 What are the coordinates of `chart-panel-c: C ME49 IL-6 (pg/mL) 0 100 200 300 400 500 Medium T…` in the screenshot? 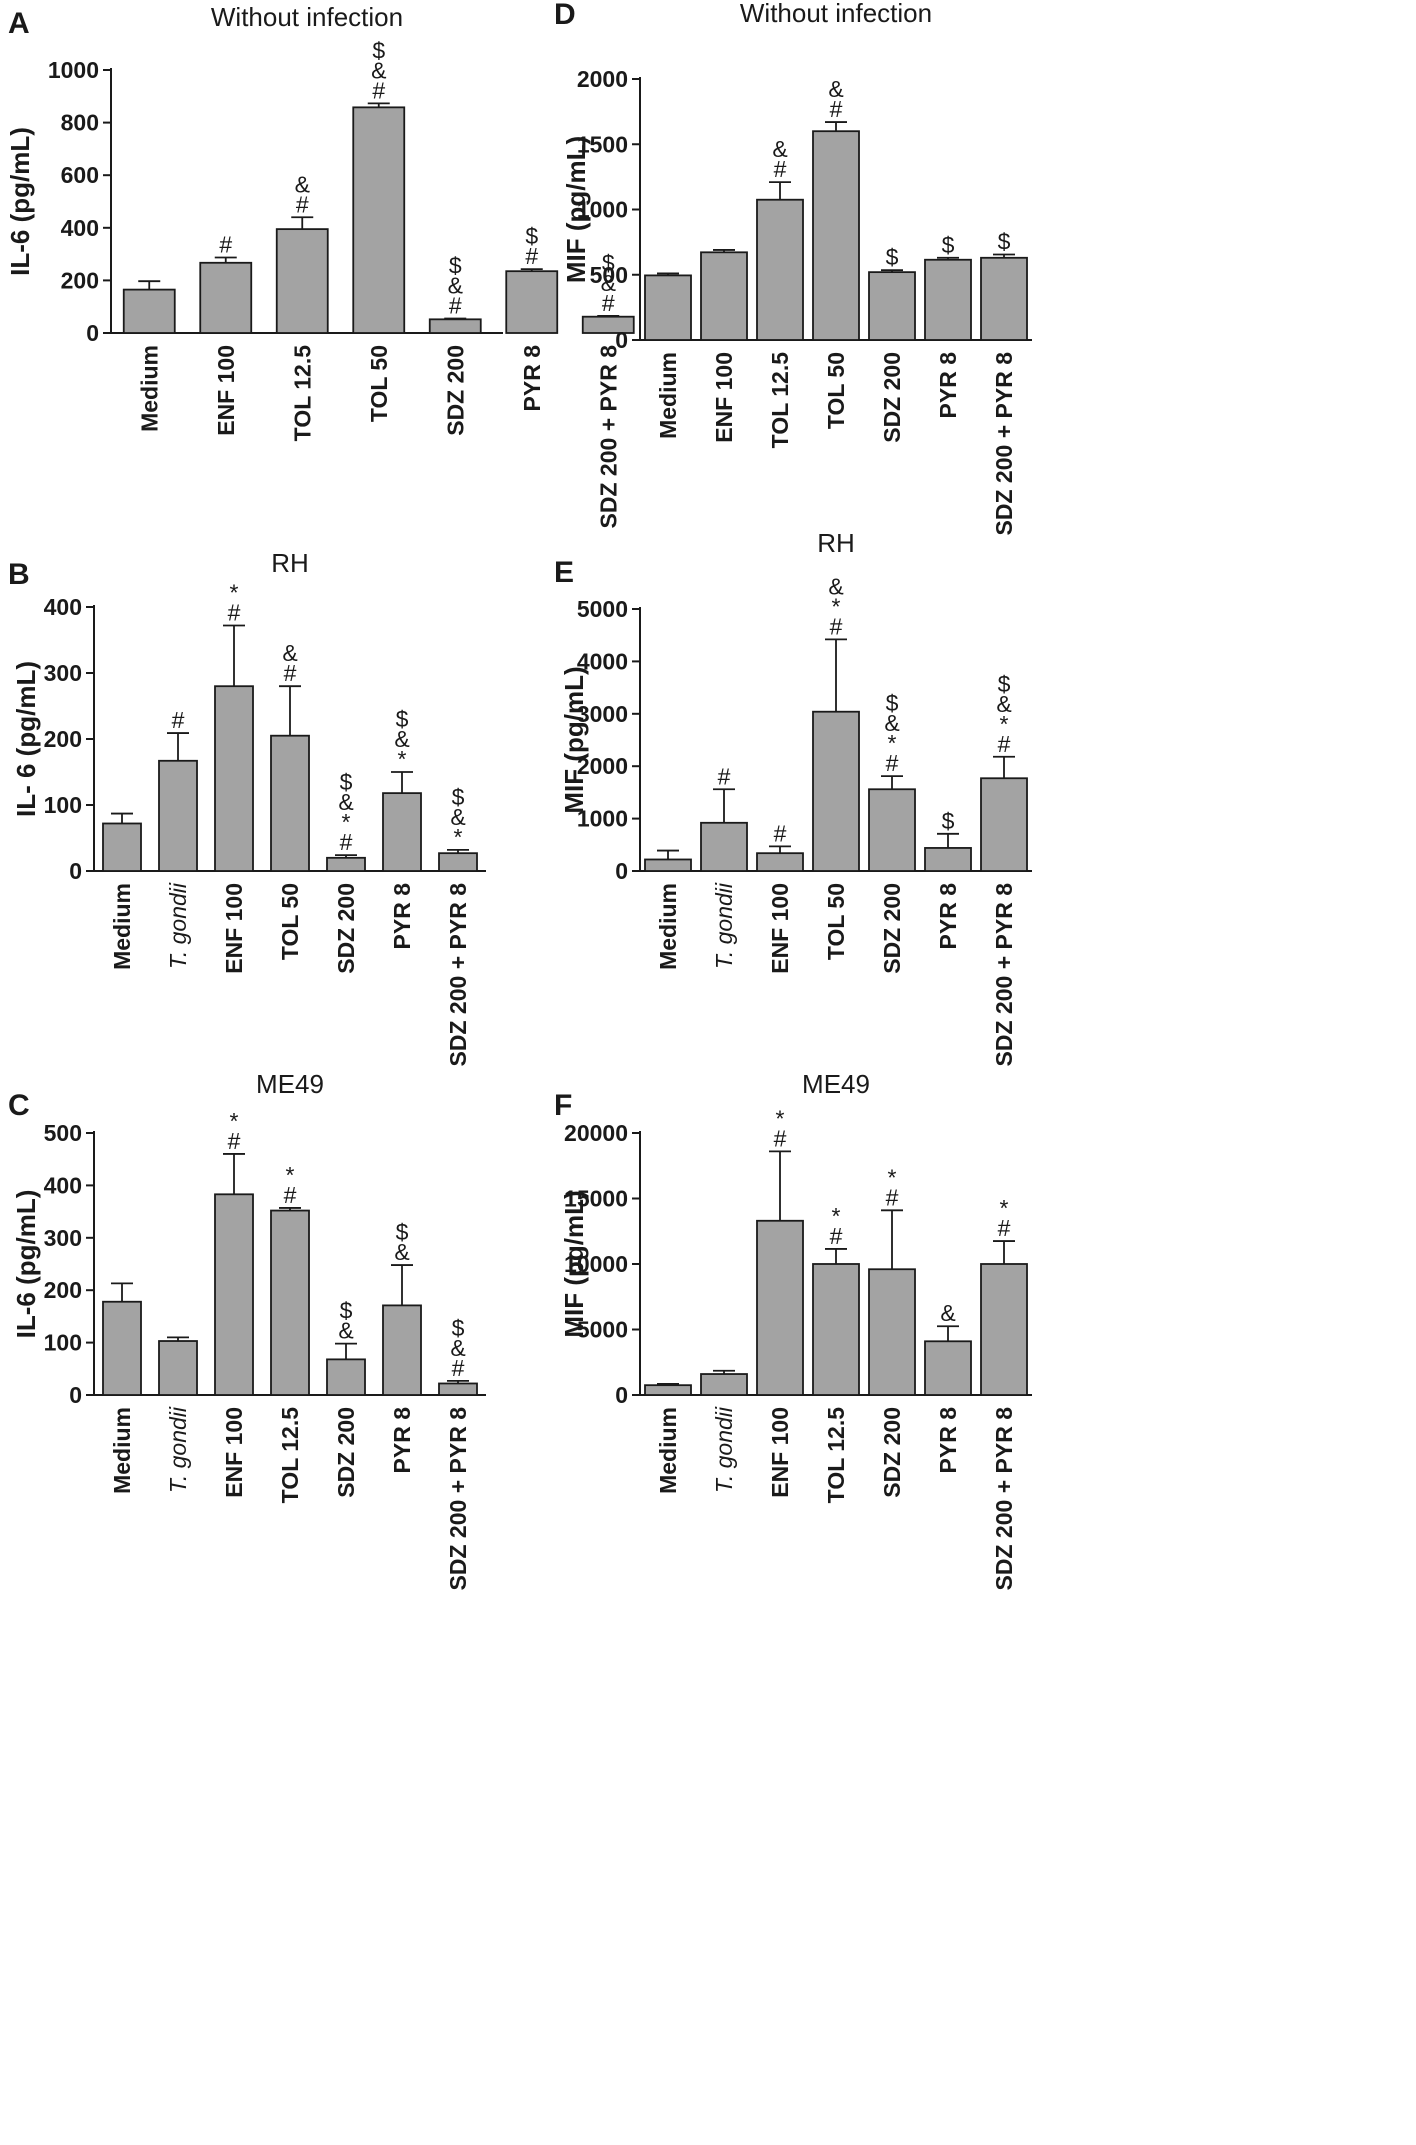 It's located at (247, 1329).